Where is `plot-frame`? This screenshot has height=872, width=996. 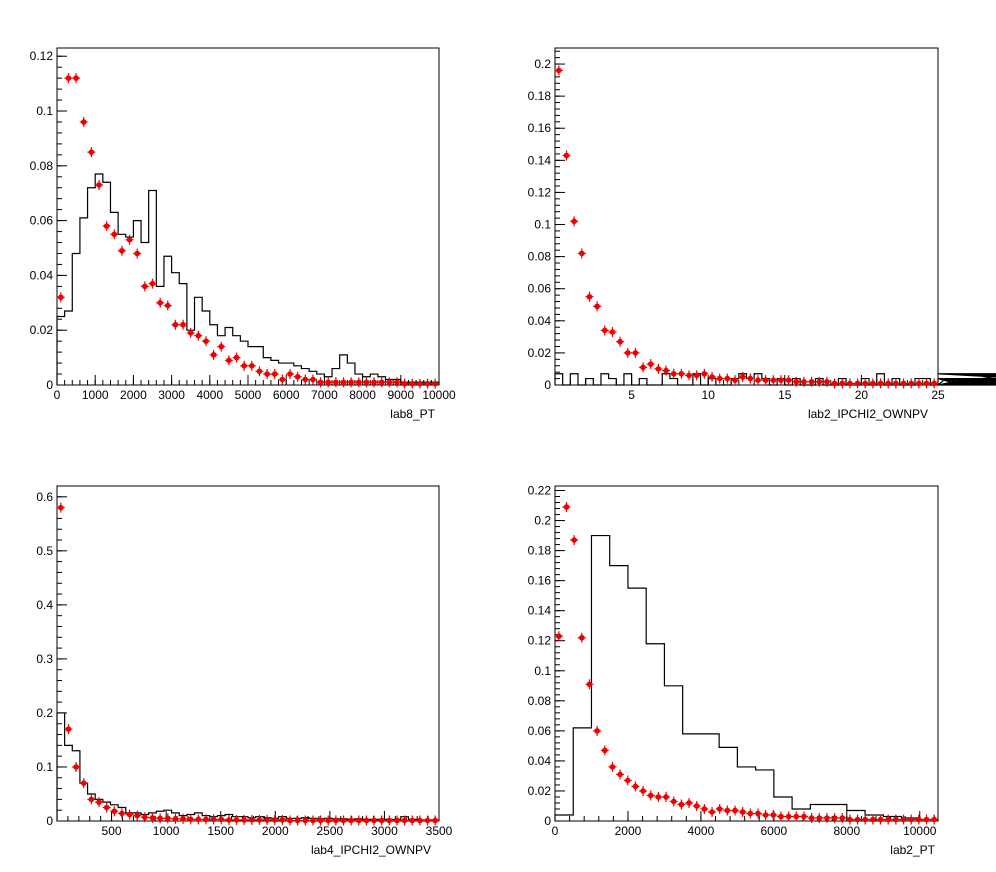 plot-frame is located at coordinates (248, 653).